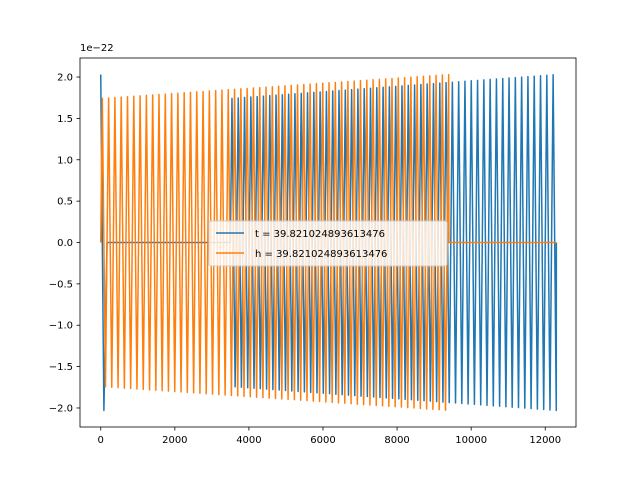  Describe the element at coordinates (396, 440) in the screenshot. I see `x-tick-label: 8000` at that location.